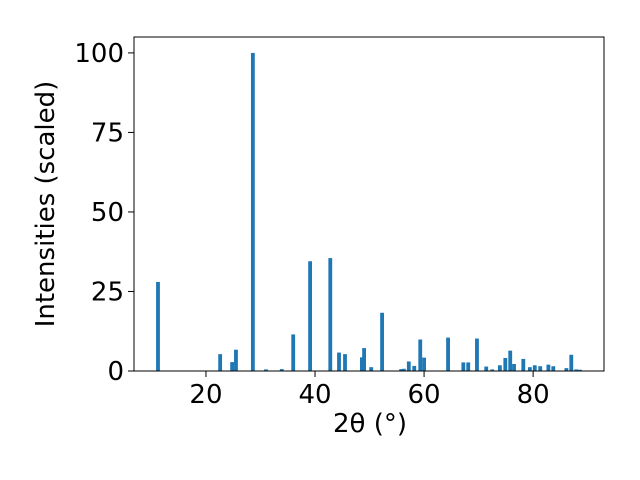 This screenshot has height=480, width=640. Describe the element at coordinates (107, 213) in the screenshot. I see `y-tick-label: 50` at that location.